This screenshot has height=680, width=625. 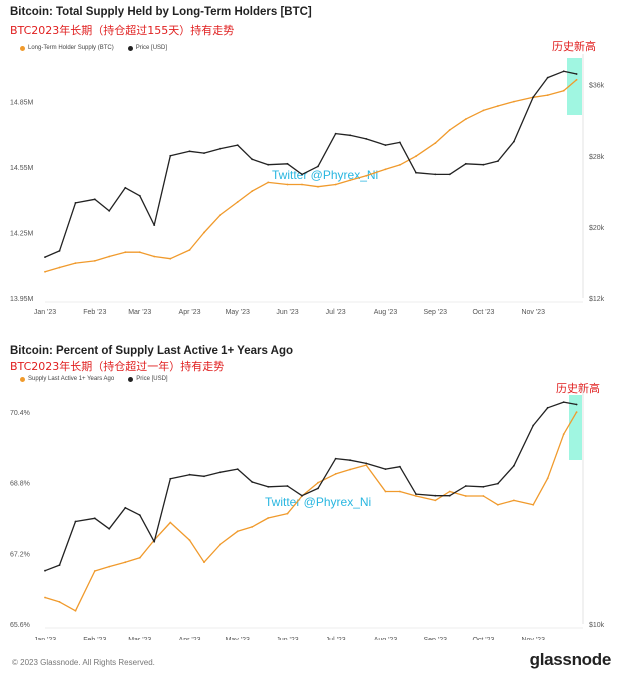 I want to click on legend-dot-supply, so click(x=22, y=48).